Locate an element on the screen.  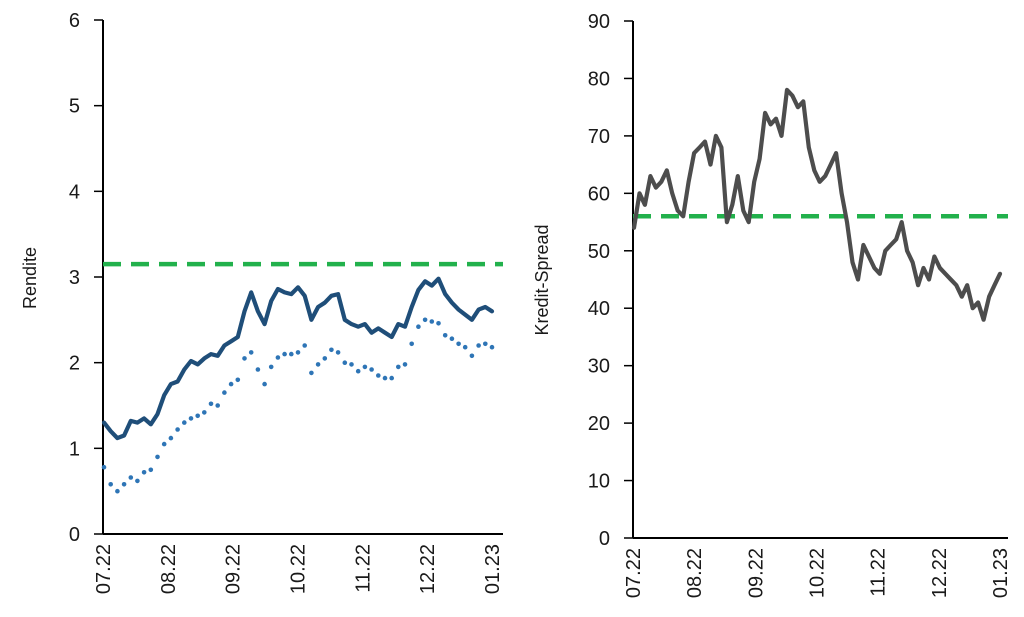
y-tick-label: 50 is located at coordinates (599, 252).